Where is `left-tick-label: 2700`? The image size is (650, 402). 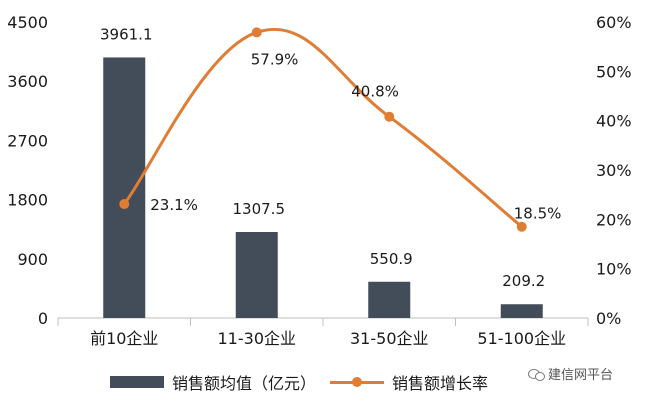 left-tick-label: 2700 is located at coordinates (27, 140).